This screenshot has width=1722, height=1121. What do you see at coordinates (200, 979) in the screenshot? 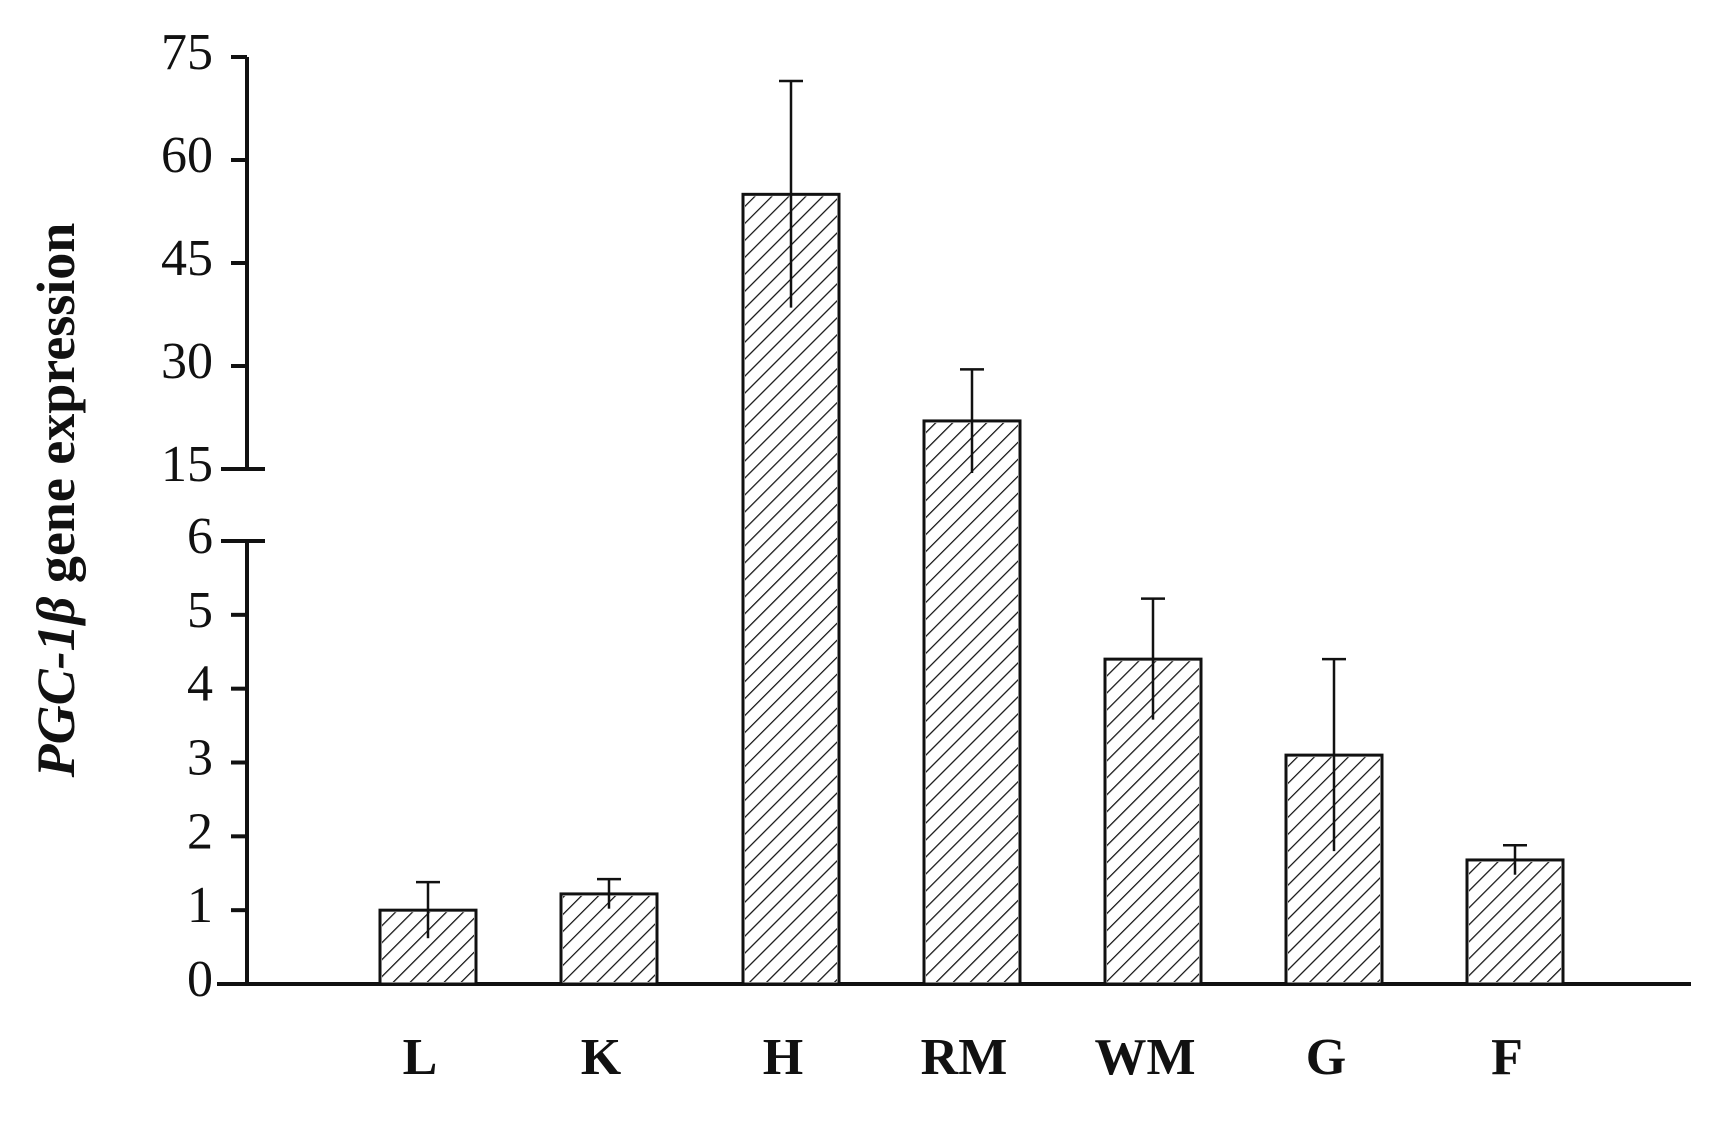
I see `y-tick-label: 0` at bounding box center [200, 979].